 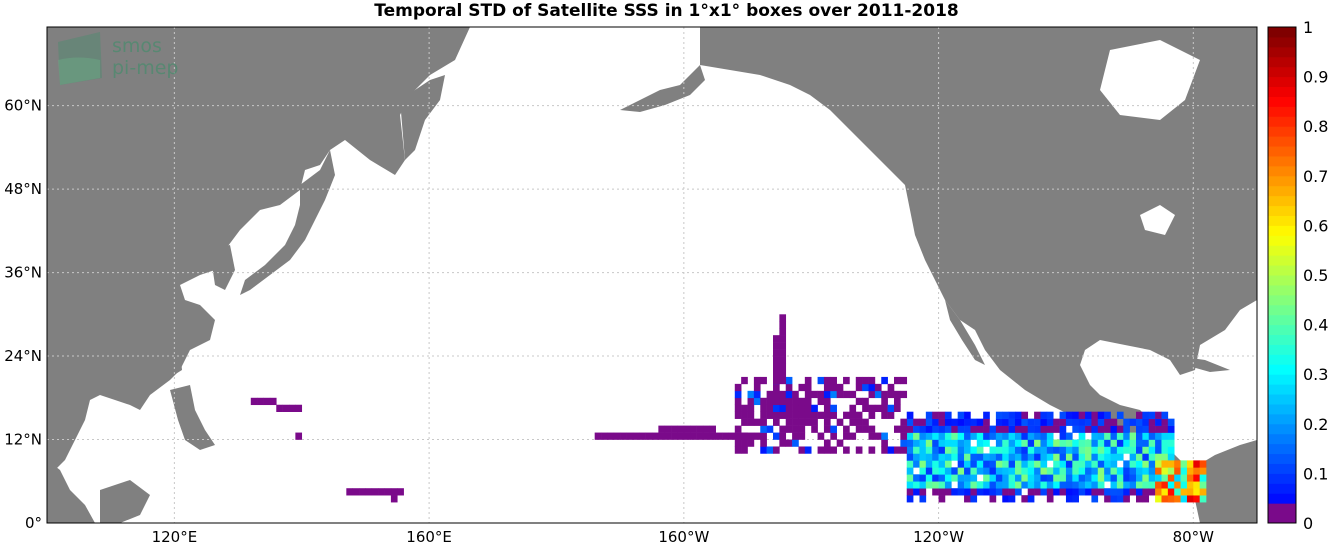 I want to click on land-japan, so click(x=287, y=222).